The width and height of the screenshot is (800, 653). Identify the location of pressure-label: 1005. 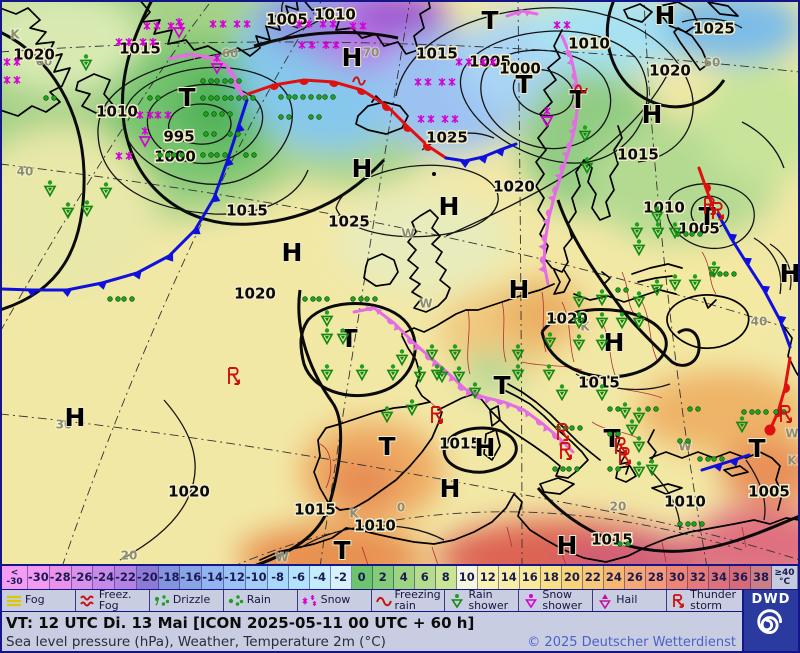
(769, 492).